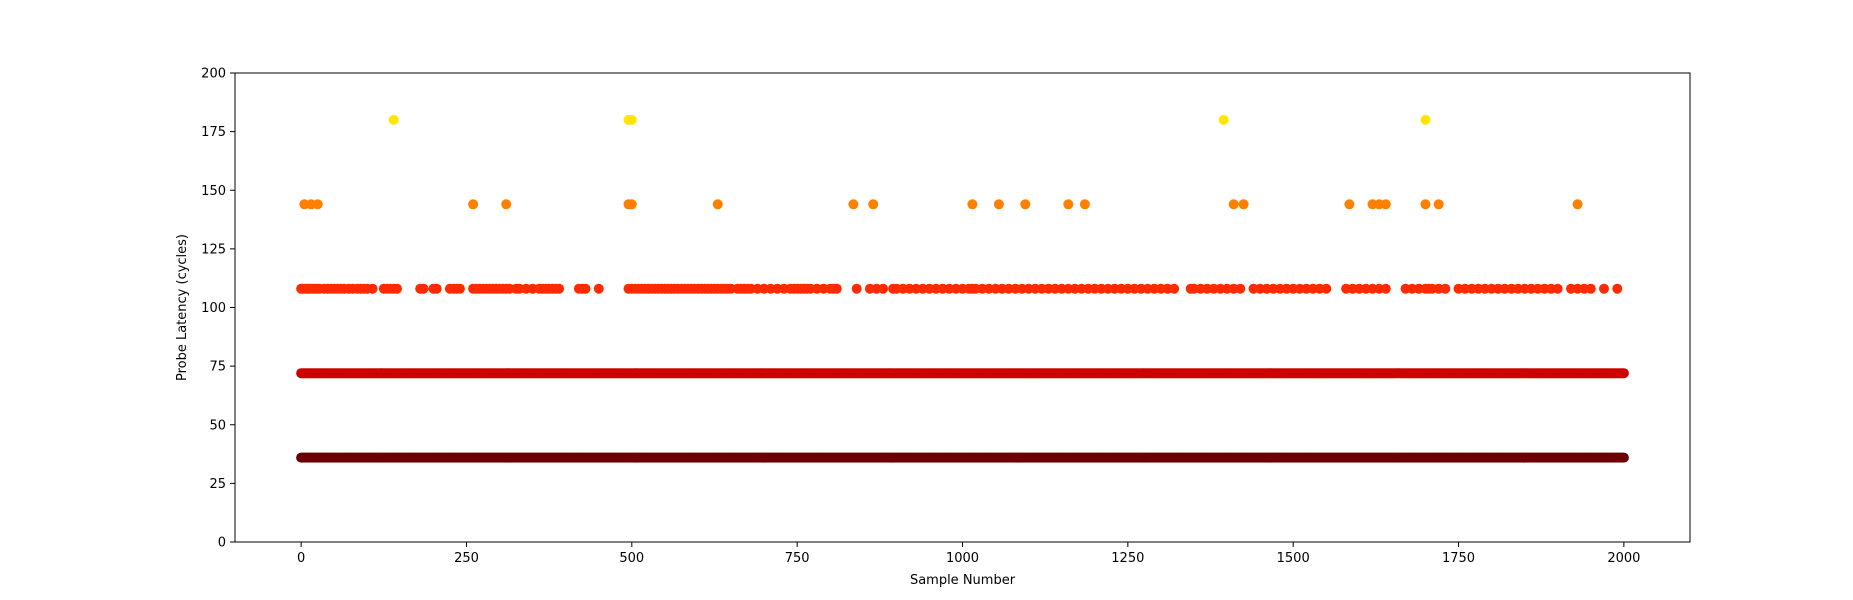 The height and width of the screenshot is (600, 1853). Describe the element at coordinates (301, 558) in the screenshot. I see `x-tick-label: 0` at that location.